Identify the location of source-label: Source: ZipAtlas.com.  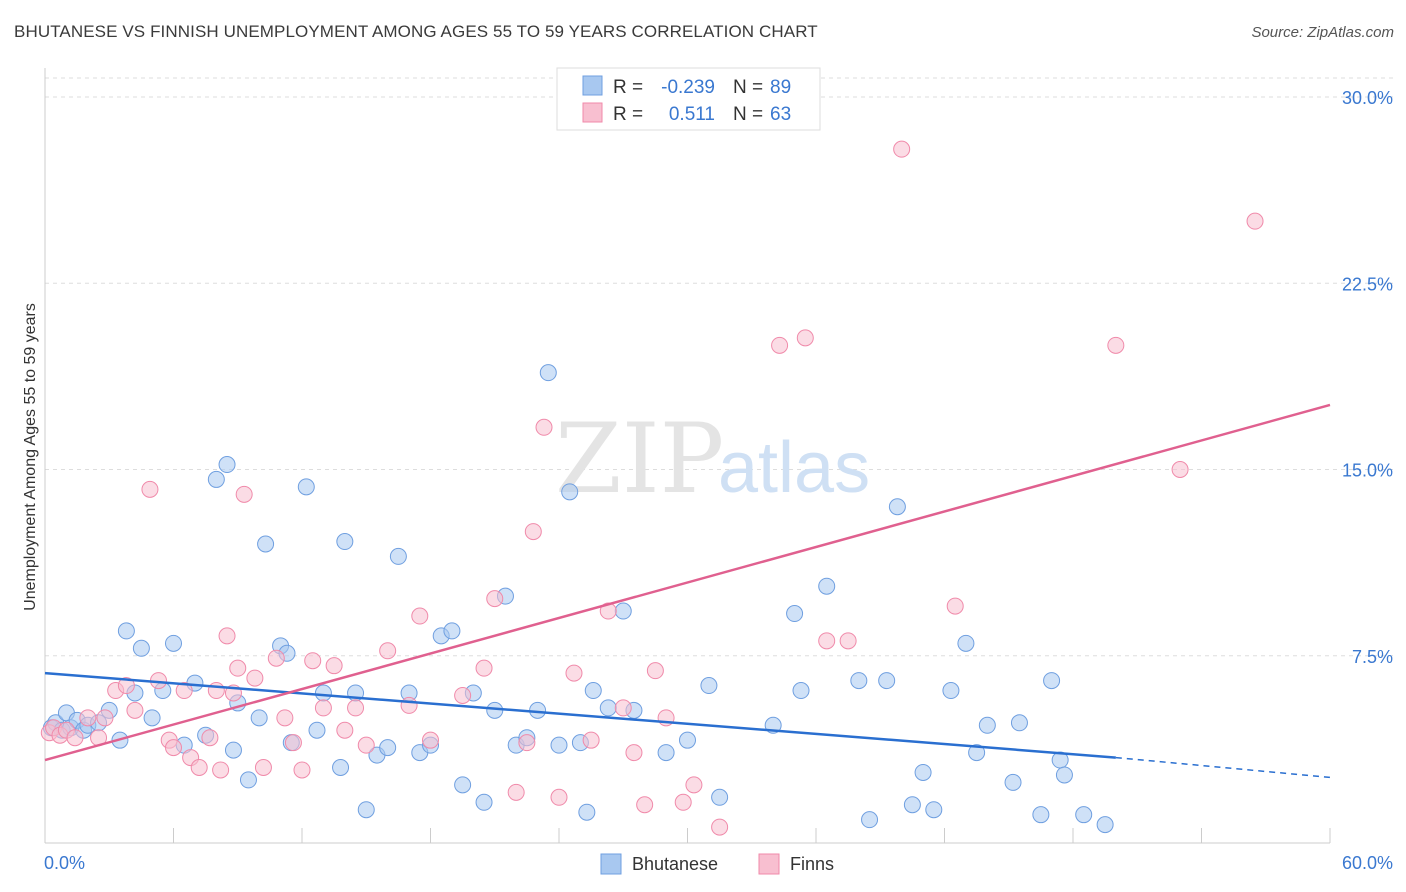
(1322, 32).